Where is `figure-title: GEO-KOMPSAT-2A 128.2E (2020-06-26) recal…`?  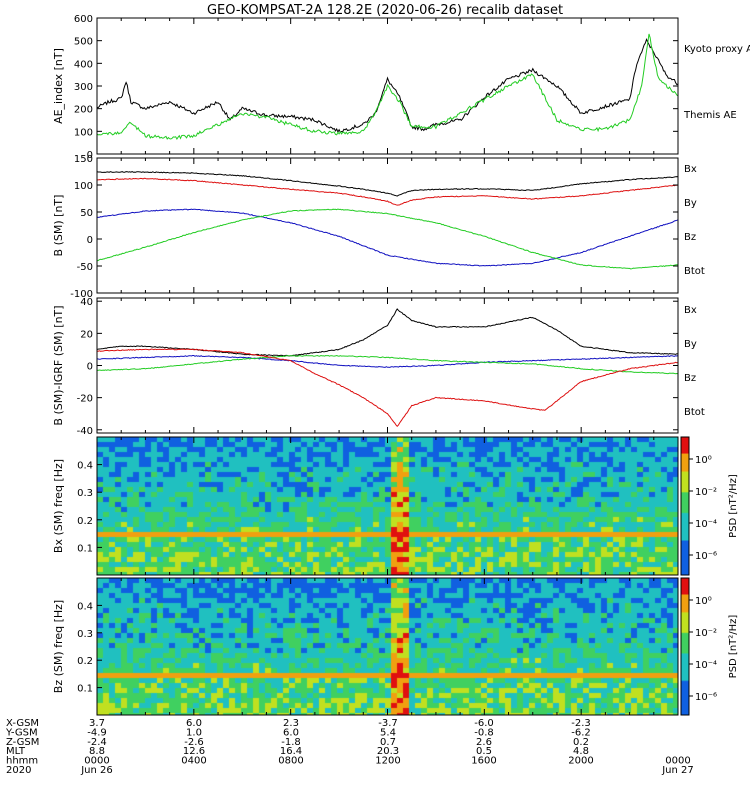 figure-title: GEO-KOMPSAT-2A 128.2E (2020-06-26) recal… is located at coordinates (385, 10).